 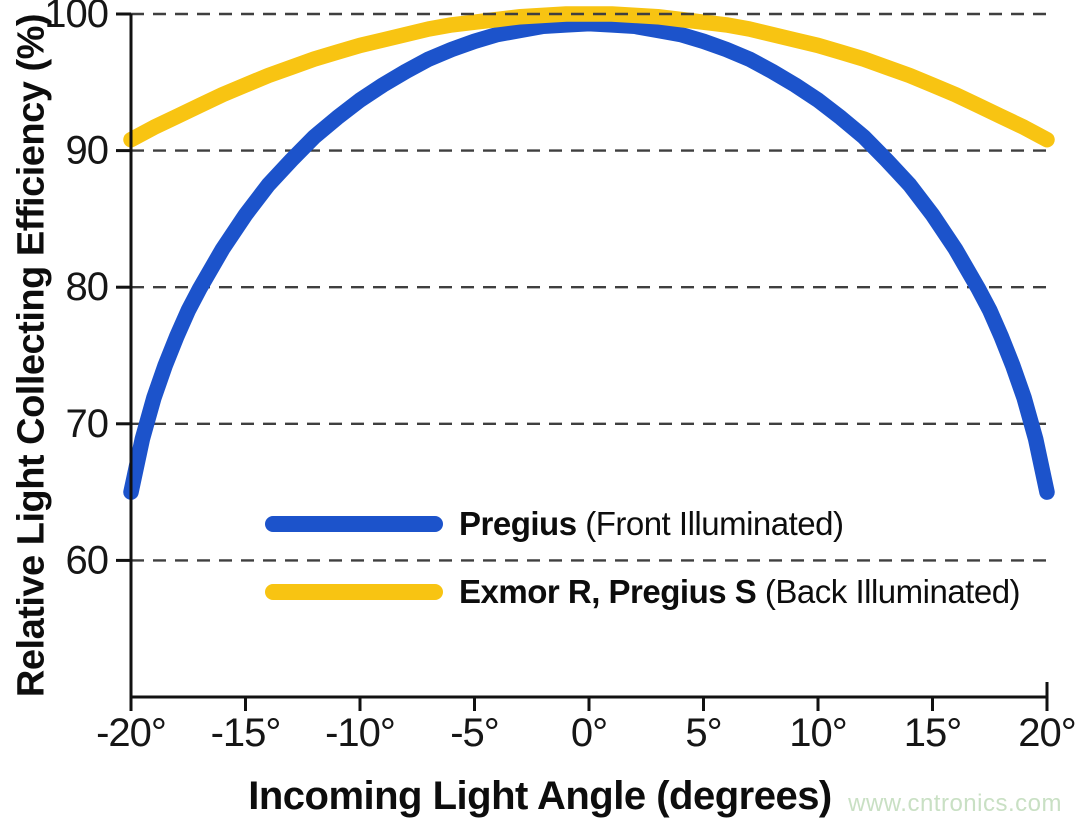 What do you see at coordinates (131, 733) in the screenshot?
I see `x-tick-label--20: -20°` at bounding box center [131, 733].